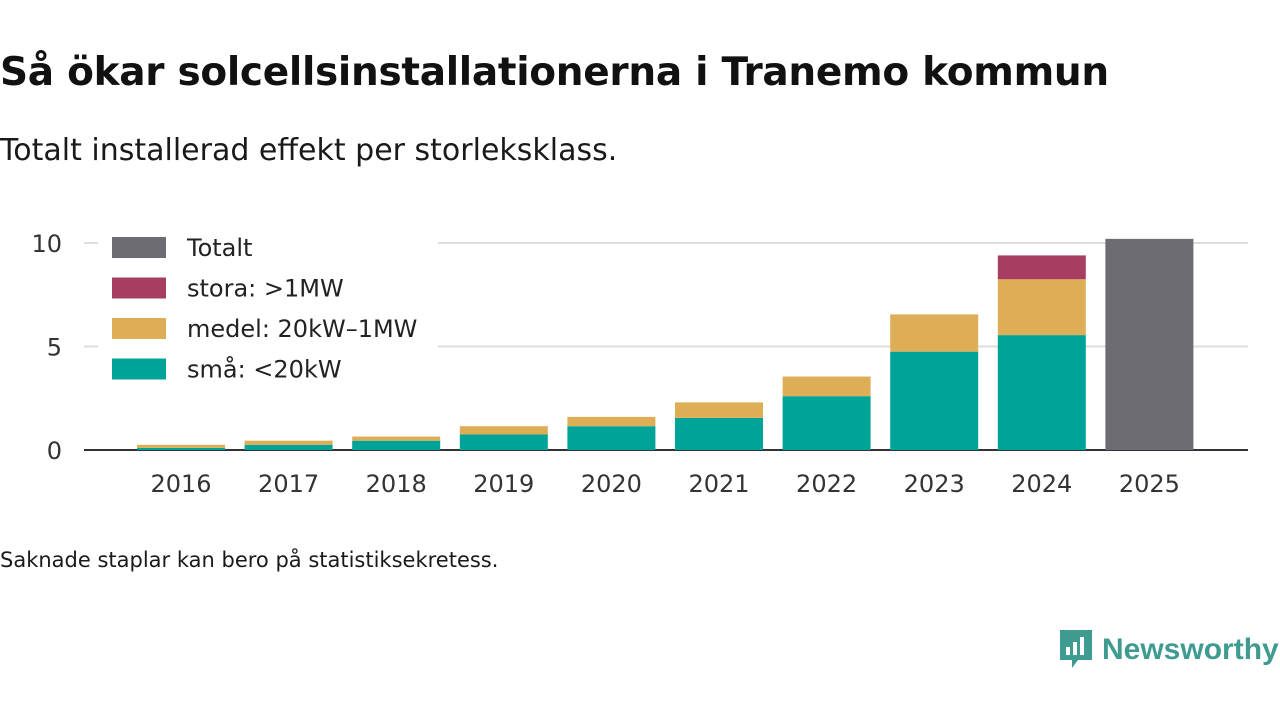 The width and height of the screenshot is (1280, 720). Describe the element at coordinates (139, 247) in the screenshot. I see `legend-swatch-totalt` at that location.